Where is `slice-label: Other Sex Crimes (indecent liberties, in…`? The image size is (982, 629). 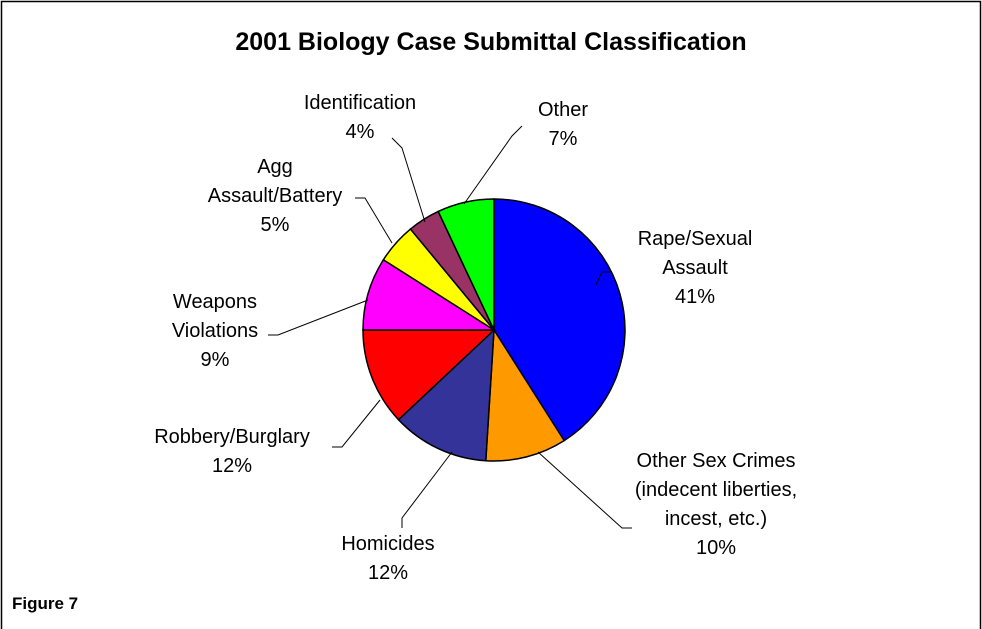 slice-label: Other Sex Crimes (indecent liberties, in… is located at coordinates (716, 505).